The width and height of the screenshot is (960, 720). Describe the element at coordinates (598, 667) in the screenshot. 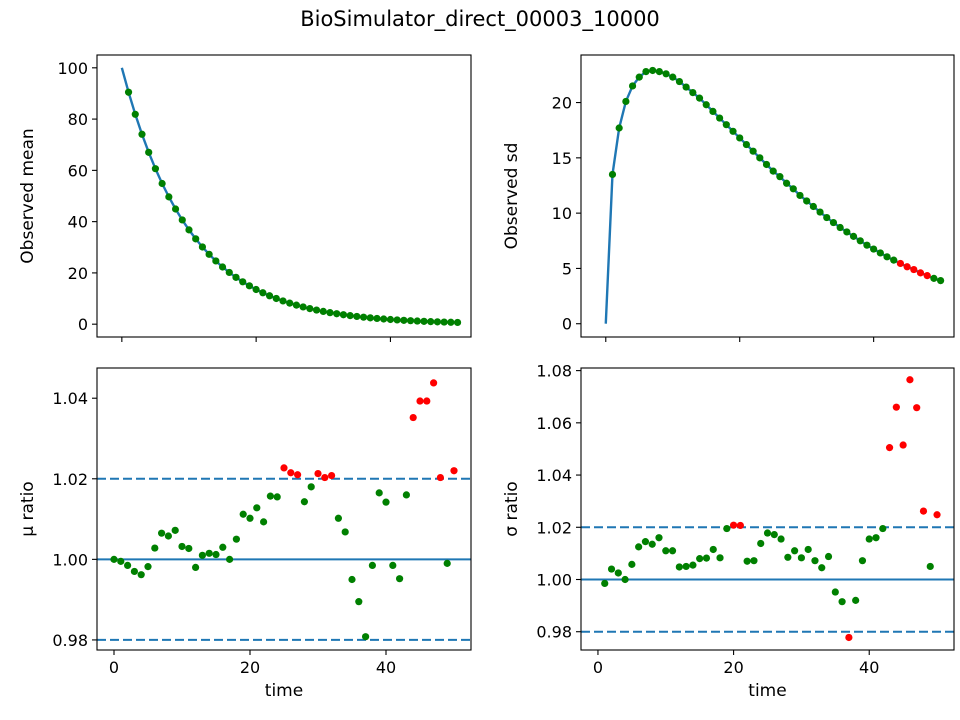

I see `x-tick-label: 0` at that location.